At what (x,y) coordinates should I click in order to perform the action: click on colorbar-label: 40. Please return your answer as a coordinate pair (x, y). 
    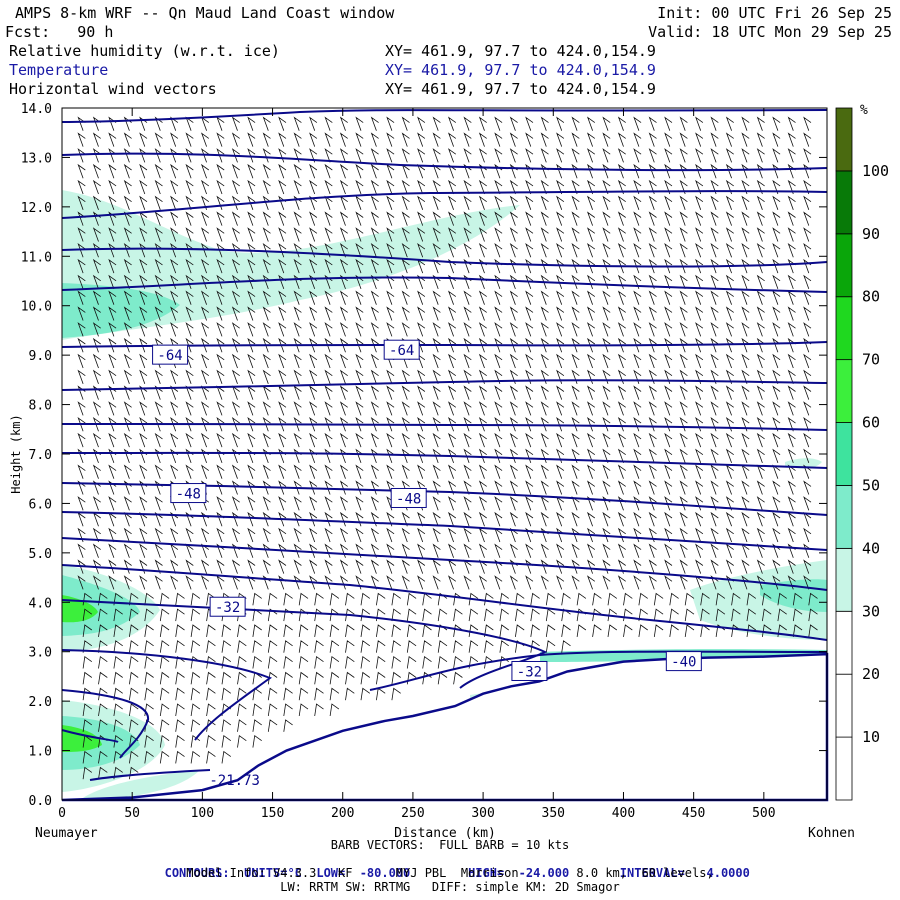
    Looking at the image, I should click on (871, 548).